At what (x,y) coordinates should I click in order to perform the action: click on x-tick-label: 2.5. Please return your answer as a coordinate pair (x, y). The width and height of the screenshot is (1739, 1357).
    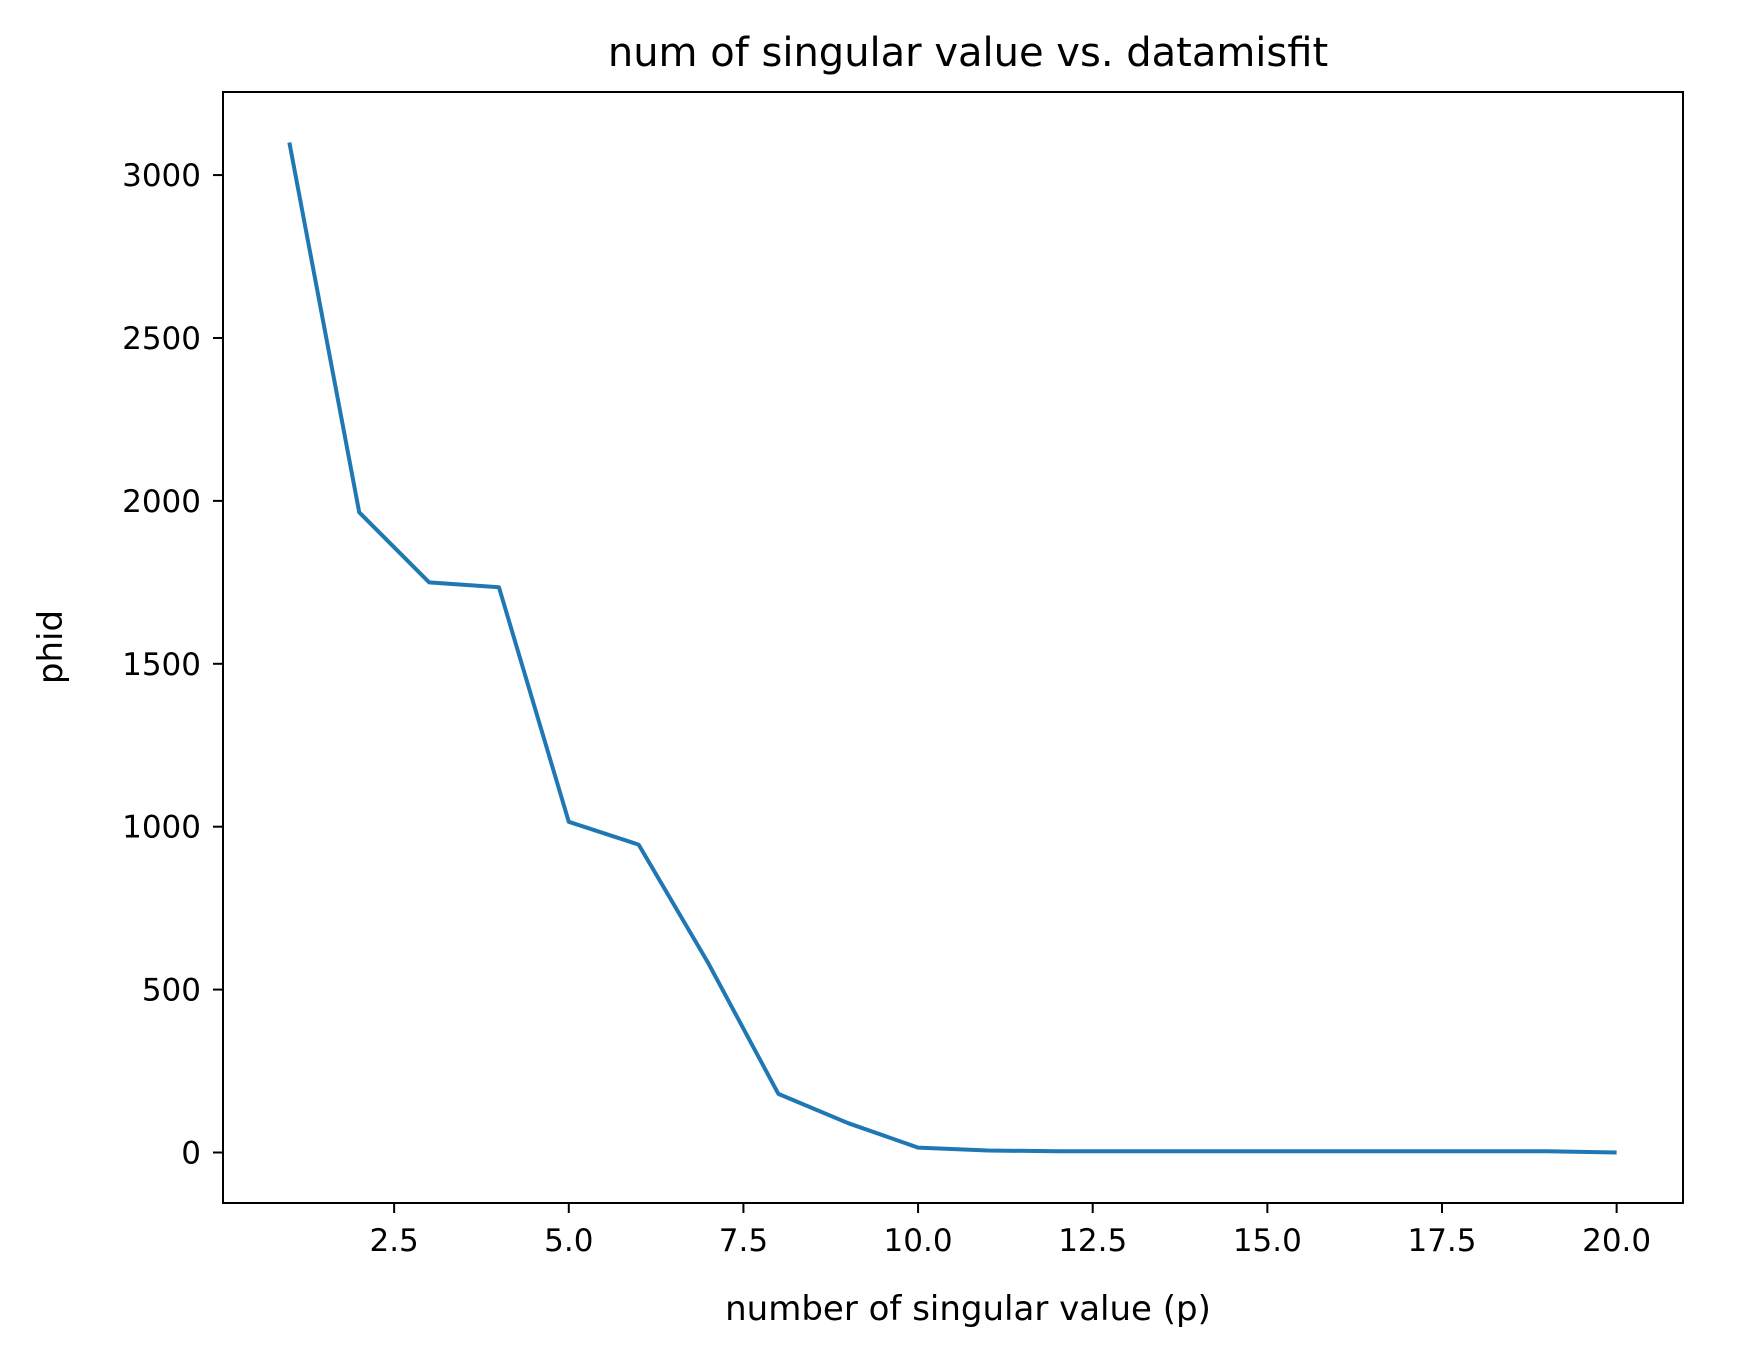
    Looking at the image, I should click on (393, 1241).